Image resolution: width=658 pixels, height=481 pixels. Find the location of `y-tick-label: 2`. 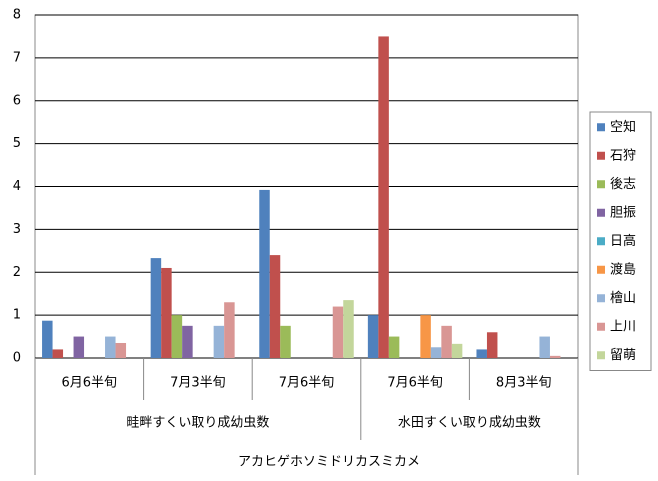

y-tick-label: 2 is located at coordinates (17, 272).